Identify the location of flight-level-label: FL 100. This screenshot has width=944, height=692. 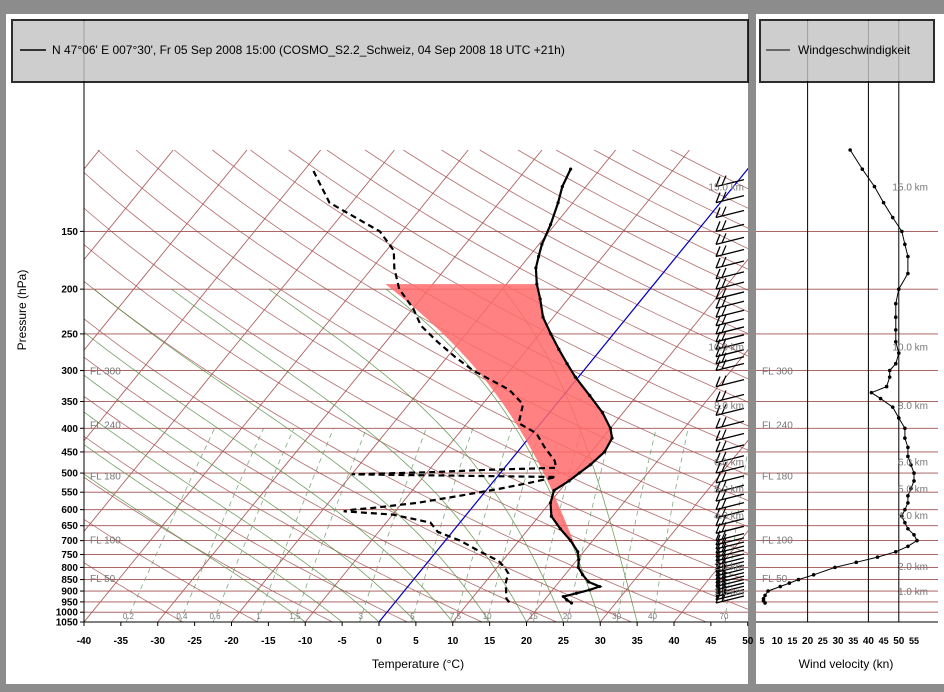
(105, 541).